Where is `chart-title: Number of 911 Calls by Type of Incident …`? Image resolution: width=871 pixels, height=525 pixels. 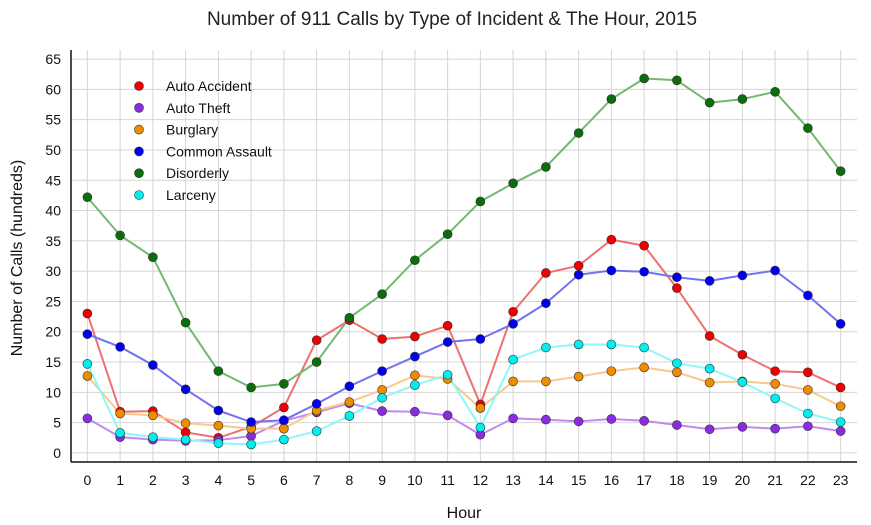
chart-title: Number of 911 Calls by Type of Incident … is located at coordinates (452, 19).